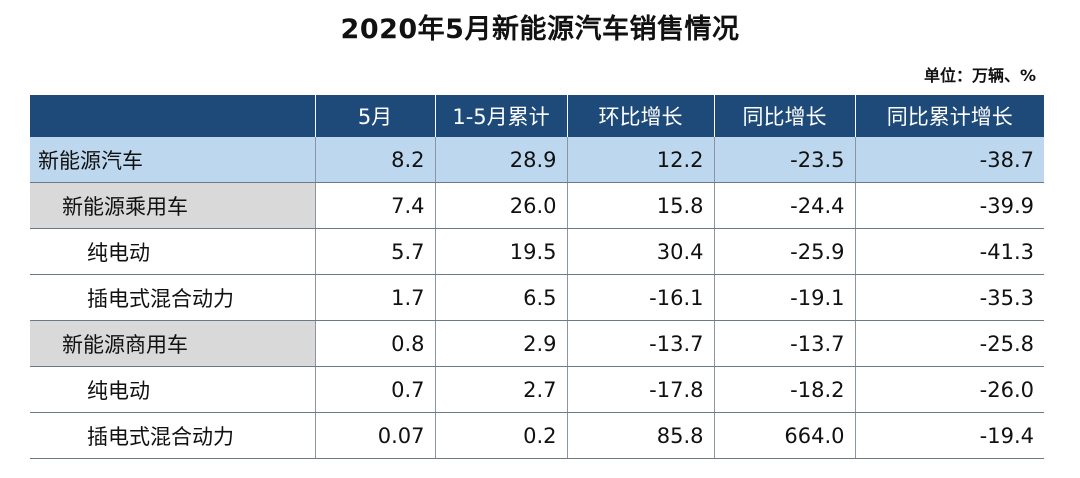  Describe the element at coordinates (641, 116) in the screenshot. I see `header-cell-mom: 环比增长` at that location.